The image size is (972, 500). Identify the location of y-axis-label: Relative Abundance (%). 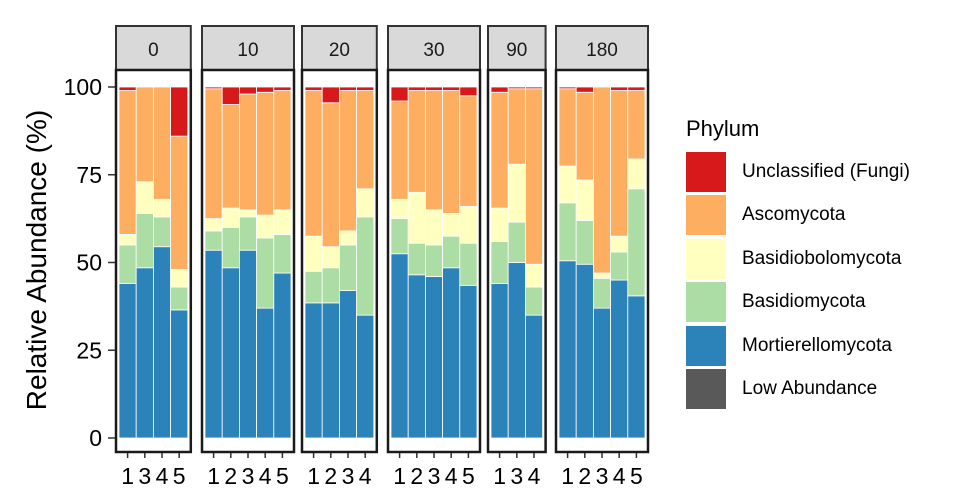
(36, 260).